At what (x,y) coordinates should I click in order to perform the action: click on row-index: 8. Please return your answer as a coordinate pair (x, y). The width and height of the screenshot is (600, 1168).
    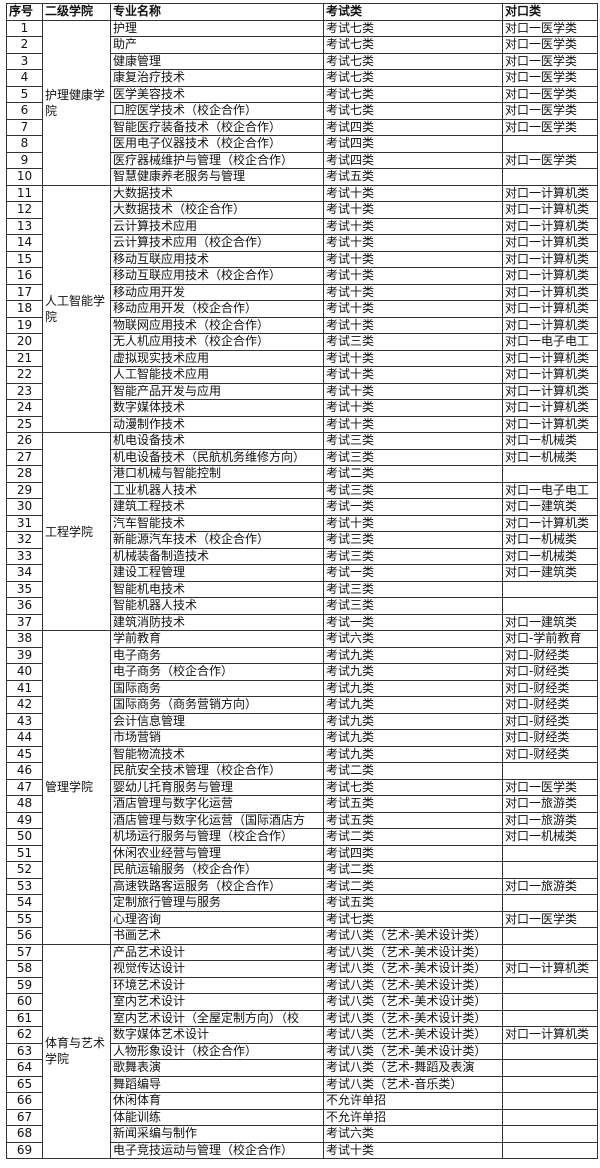
    Looking at the image, I should click on (24, 144).